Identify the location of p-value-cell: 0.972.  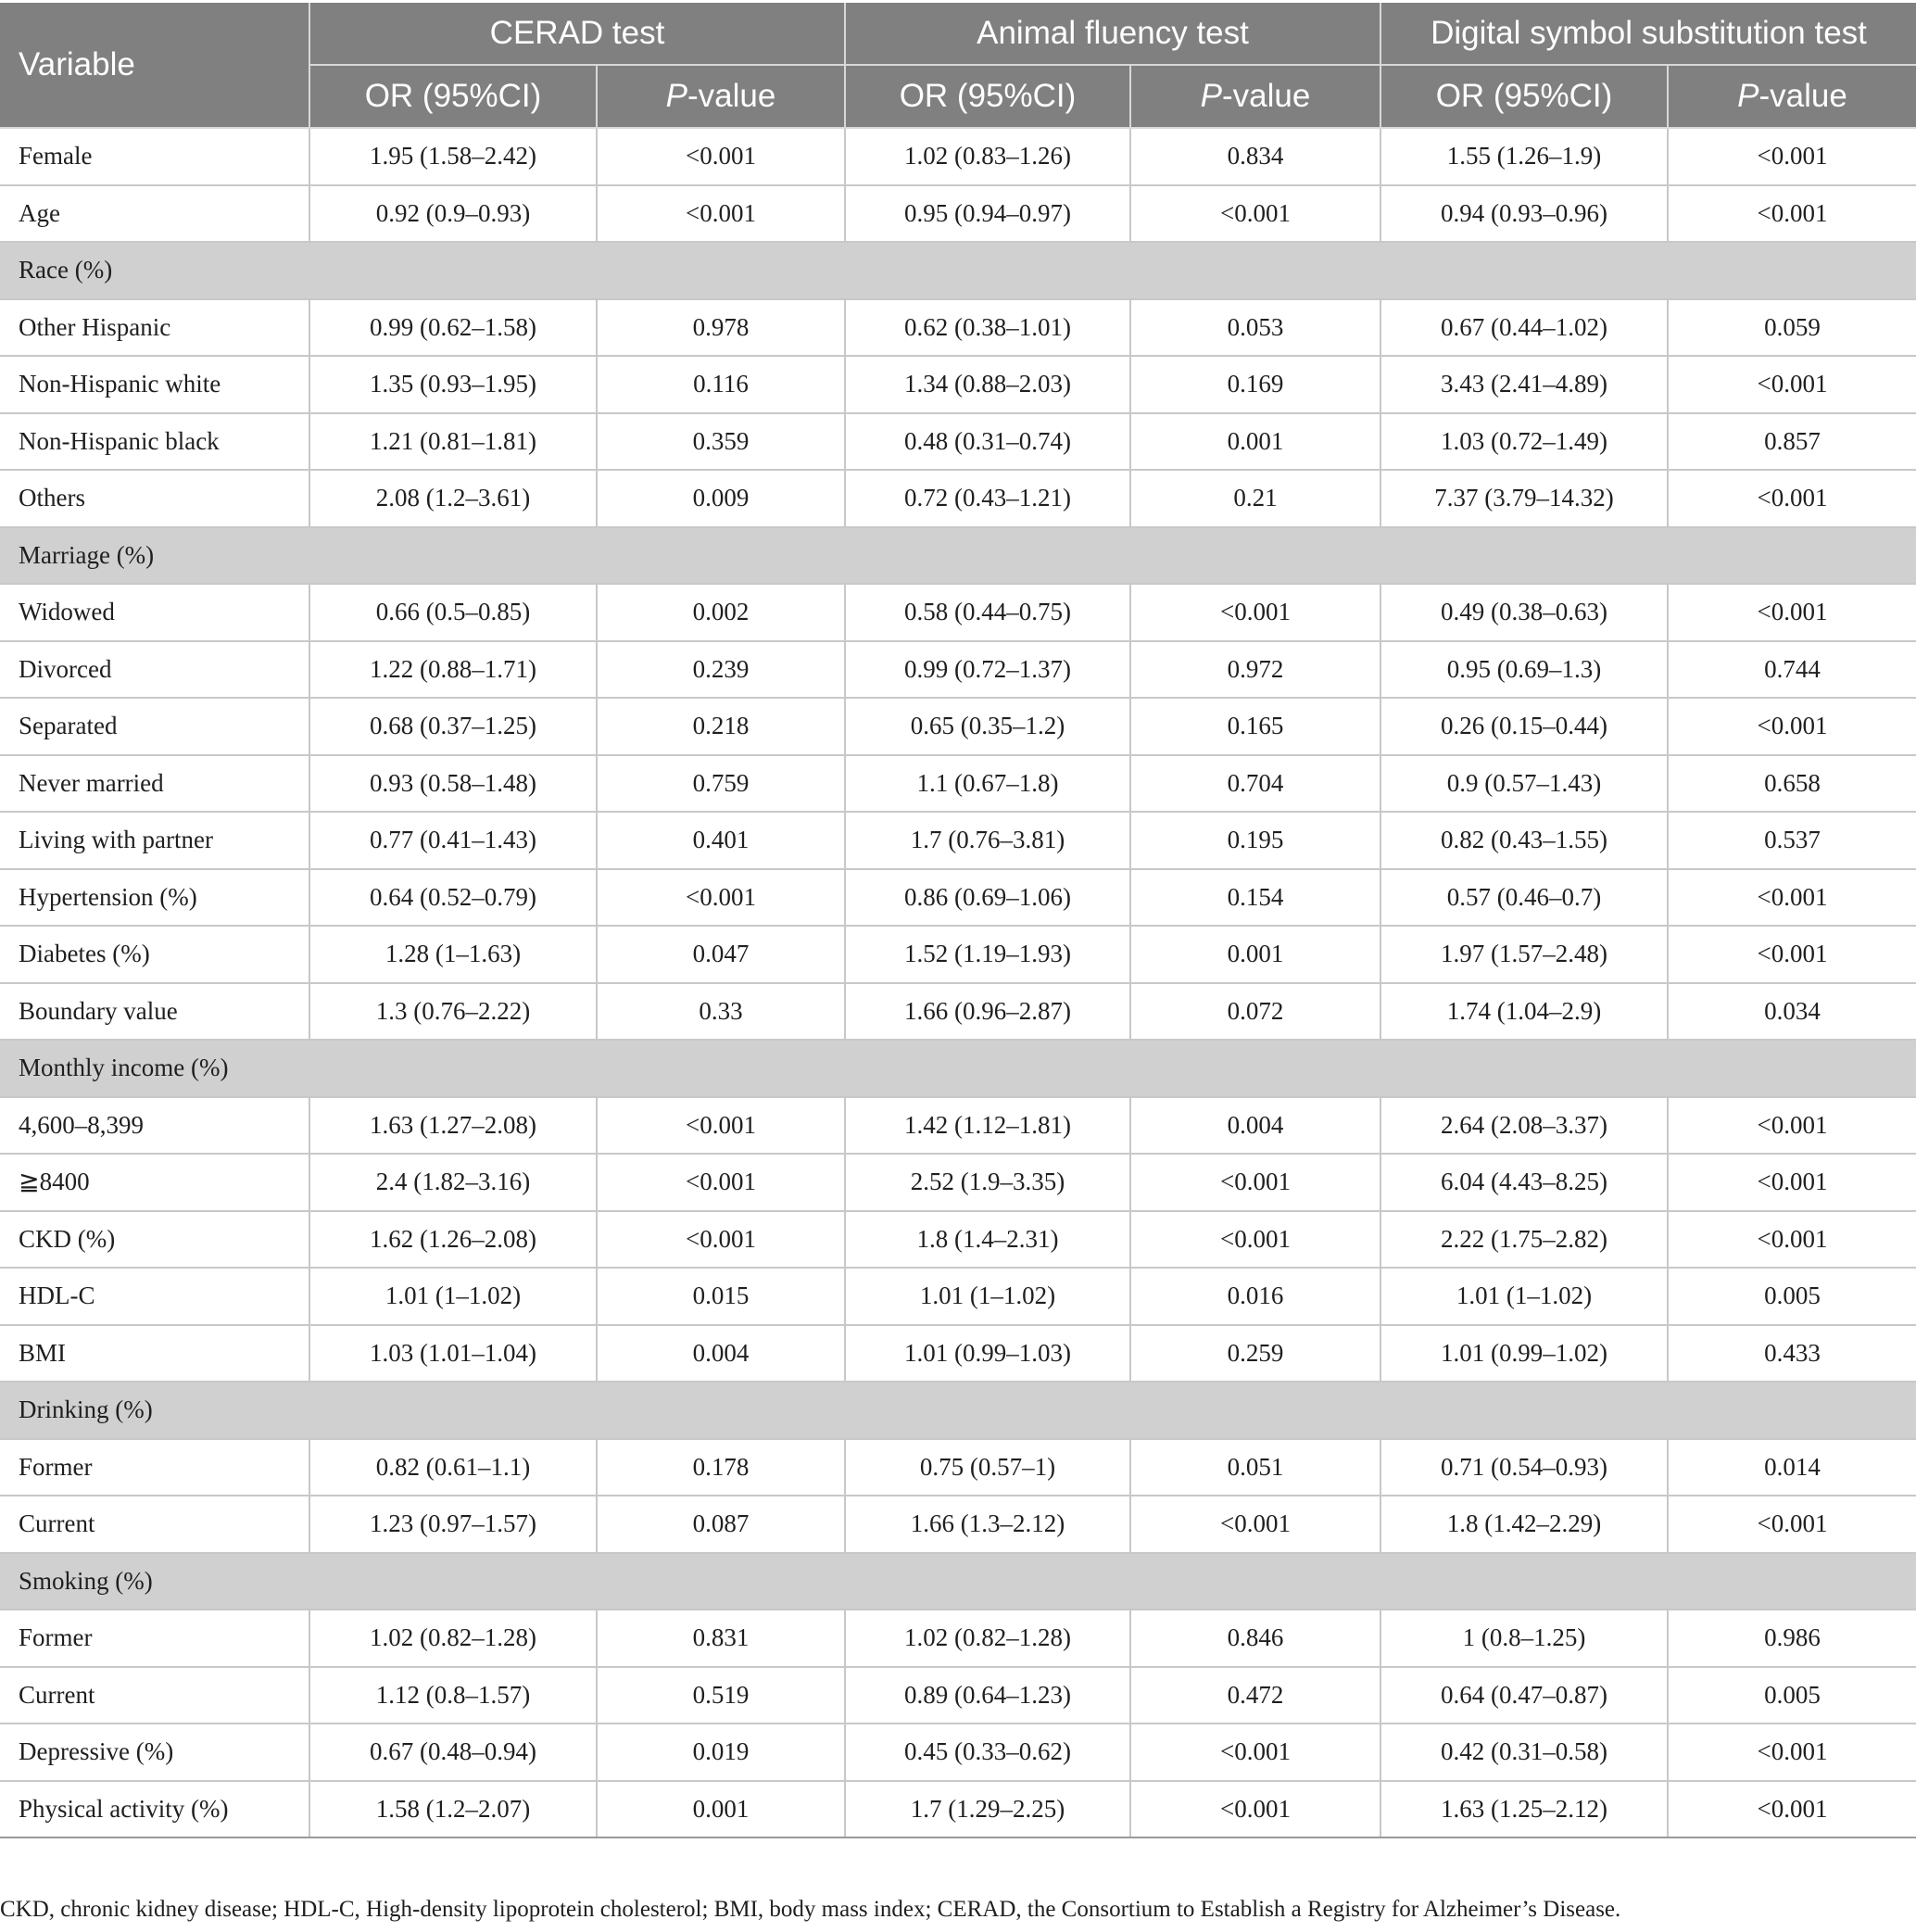
(1255, 669).